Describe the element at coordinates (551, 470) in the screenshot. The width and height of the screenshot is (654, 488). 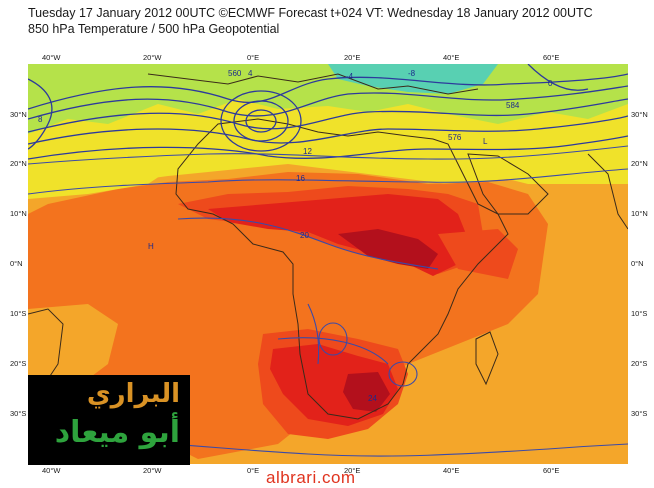
I see `lon-tick-bottom-60e: 60°E` at that location.